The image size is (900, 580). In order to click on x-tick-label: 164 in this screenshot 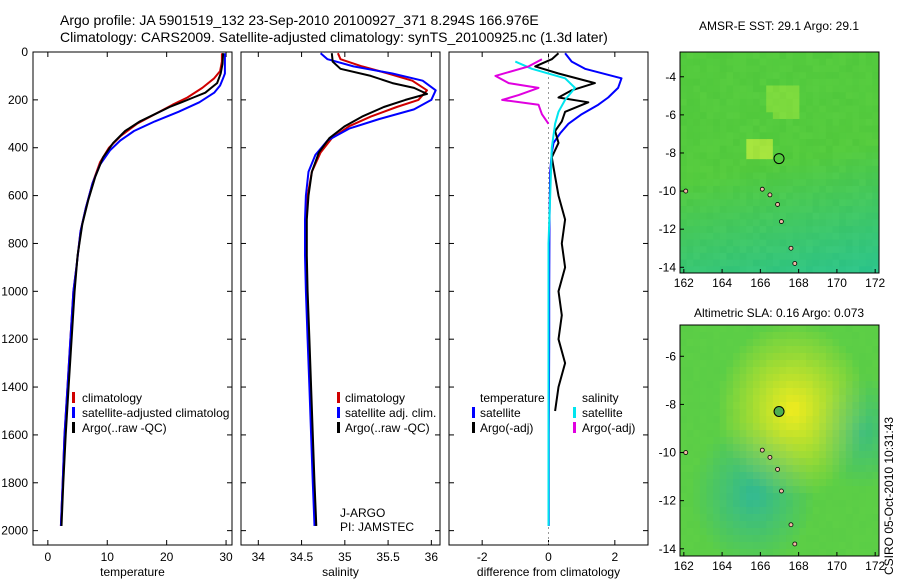, I will do `click(722, 283)`.